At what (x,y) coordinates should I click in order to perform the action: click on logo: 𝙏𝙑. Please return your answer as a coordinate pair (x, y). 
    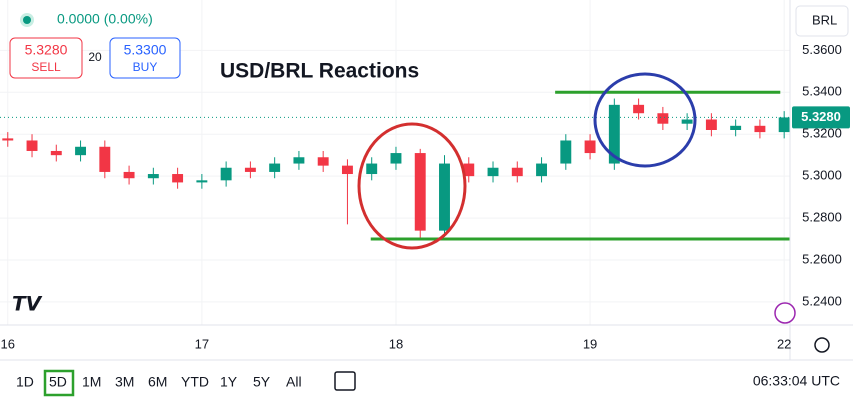
    Looking at the image, I should click on (27, 304).